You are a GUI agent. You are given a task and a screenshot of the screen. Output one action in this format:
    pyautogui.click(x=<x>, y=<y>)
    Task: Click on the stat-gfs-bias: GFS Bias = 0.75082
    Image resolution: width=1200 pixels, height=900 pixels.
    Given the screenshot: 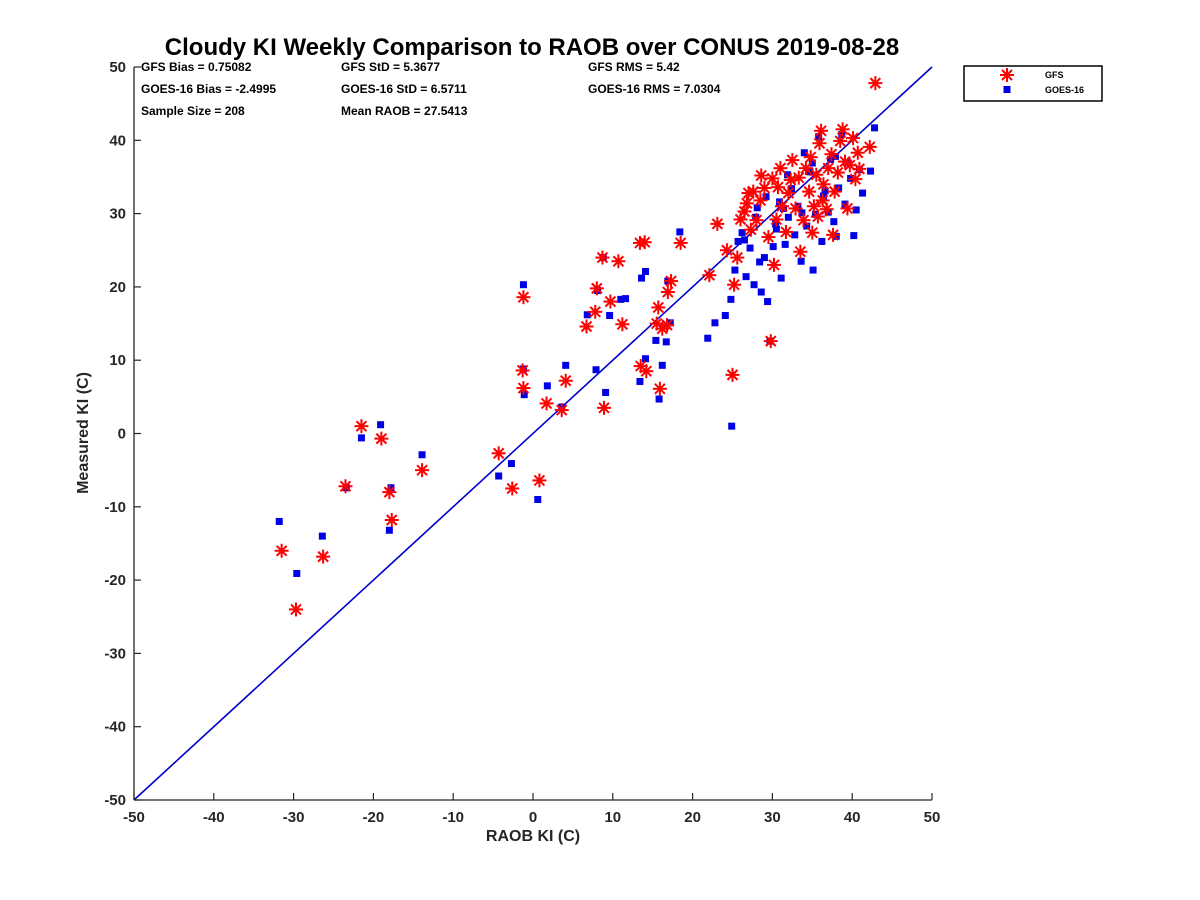 What is the action you would take?
    pyautogui.click(x=196, y=67)
    